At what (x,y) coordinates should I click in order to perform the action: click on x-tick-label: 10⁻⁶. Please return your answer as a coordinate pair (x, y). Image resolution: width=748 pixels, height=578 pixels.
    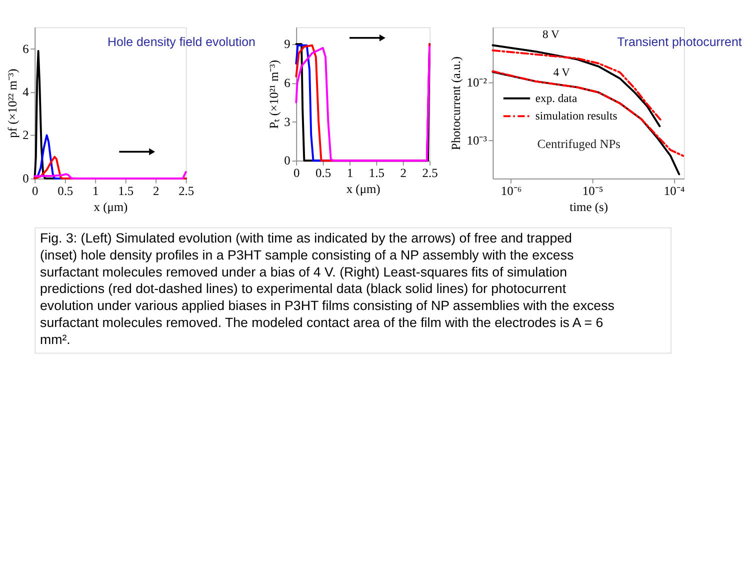
    Looking at the image, I should click on (511, 191).